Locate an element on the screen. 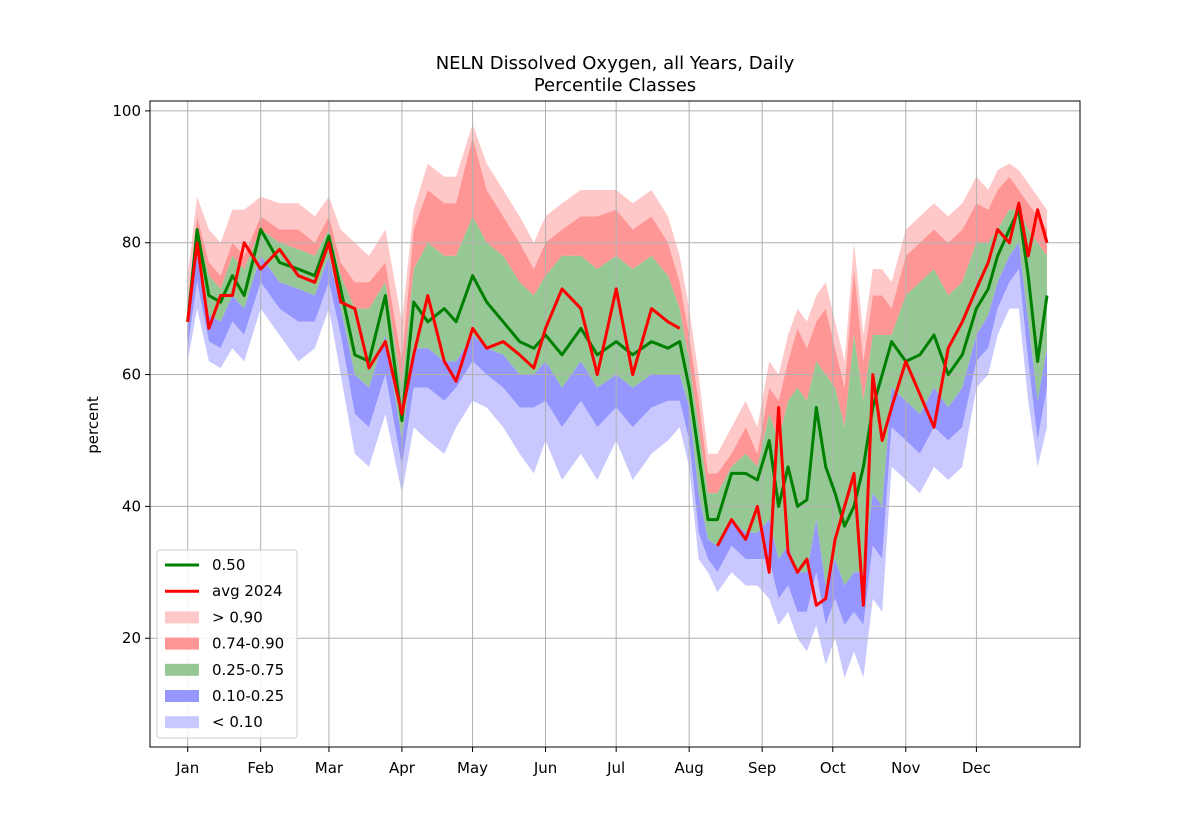  x-tick-label-7: Aug is located at coordinates (689, 768).